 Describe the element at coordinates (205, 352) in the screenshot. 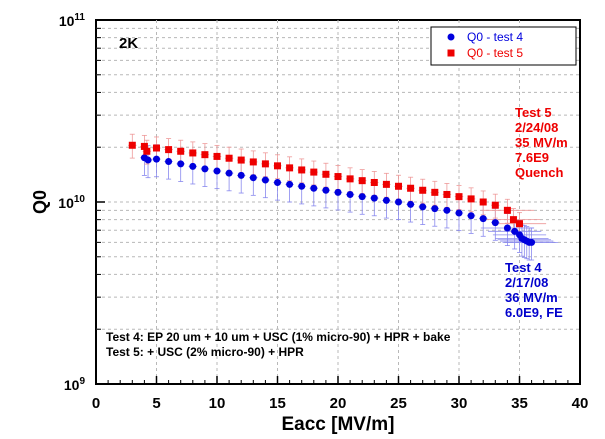

I see `note-test5: Test 5: + USC (2% micro-90) + HPR` at that location.